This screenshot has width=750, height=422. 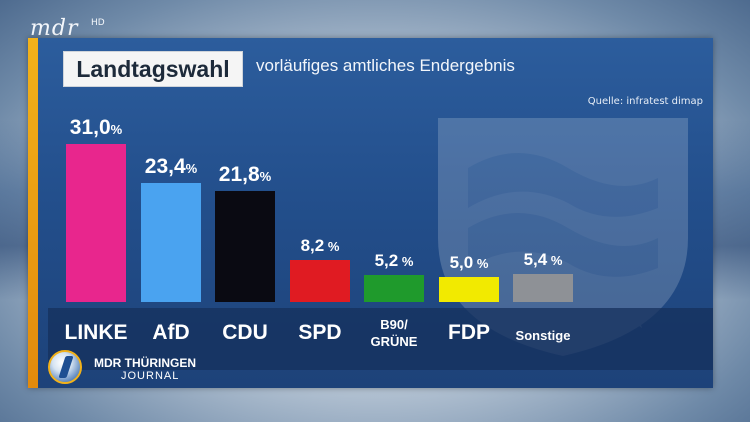 I want to click on title-box: Landtagswahl, so click(x=153, y=69).